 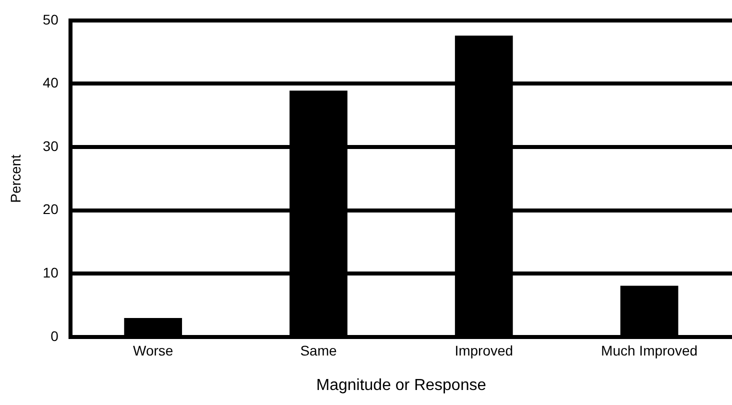 I want to click on y-tick-label: 30, so click(x=50, y=146).